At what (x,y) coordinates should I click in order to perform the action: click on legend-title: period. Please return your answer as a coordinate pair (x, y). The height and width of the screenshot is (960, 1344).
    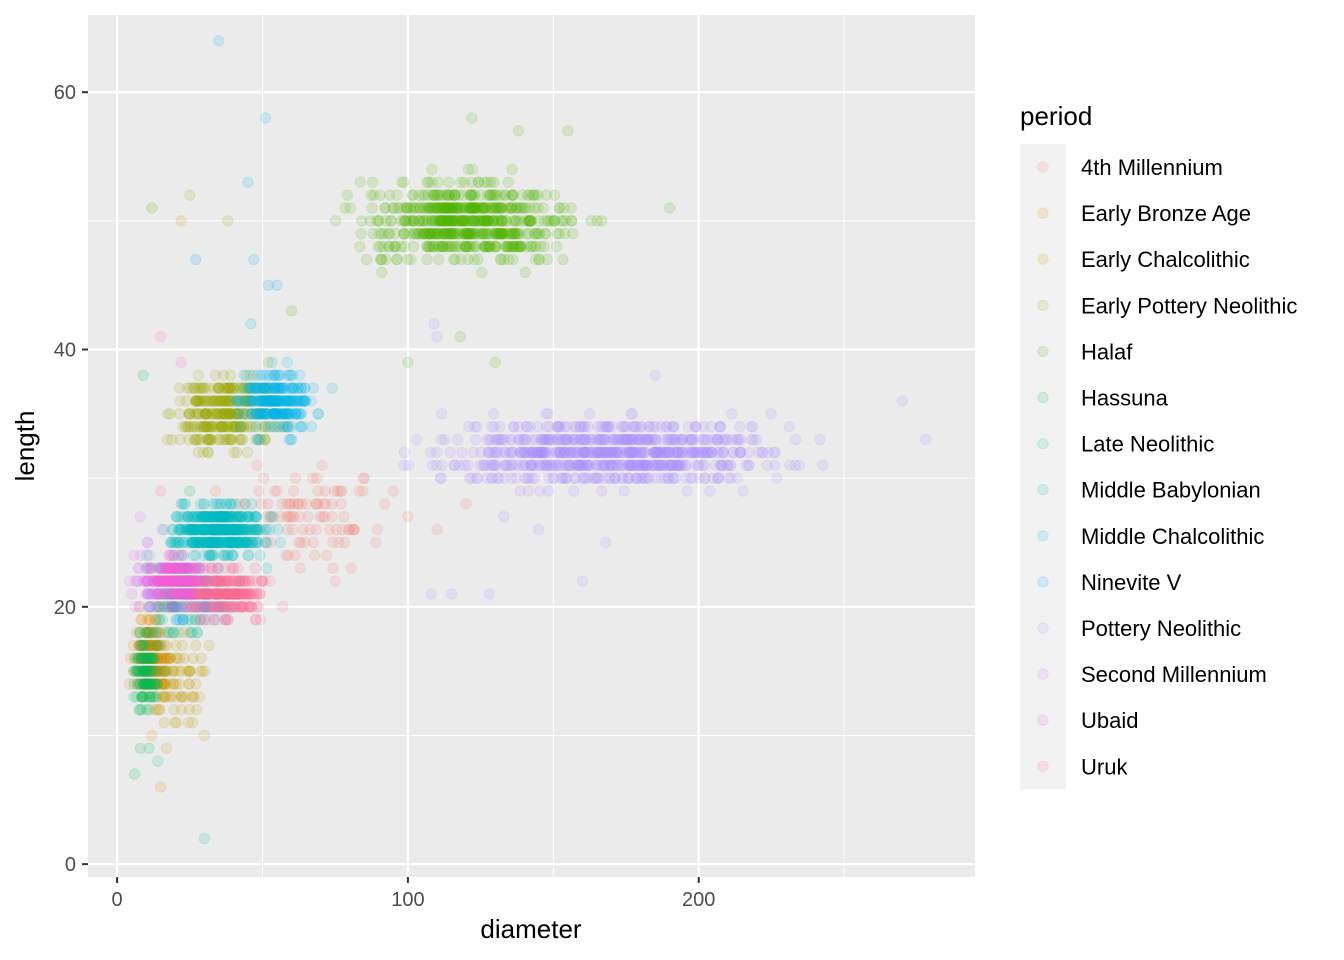
    Looking at the image, I should click on (1056, 116).